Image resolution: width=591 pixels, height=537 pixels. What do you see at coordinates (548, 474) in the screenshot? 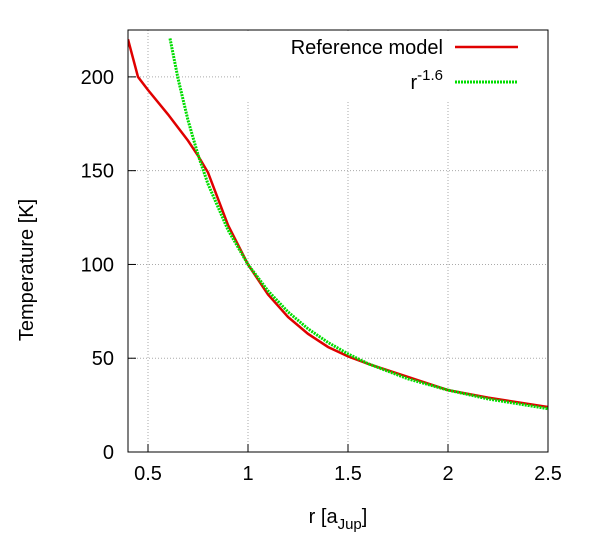
I see `x-tick-label: 2.5` at bounding box center [548, 474].